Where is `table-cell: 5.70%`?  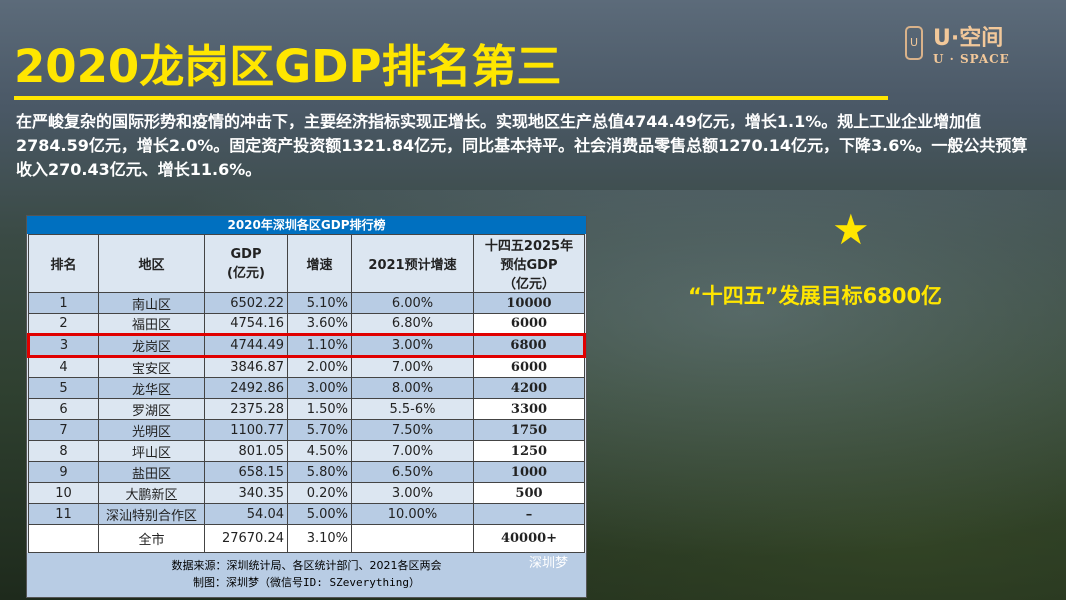
table-cell: 5.70% is located at coordinates (319, 430).